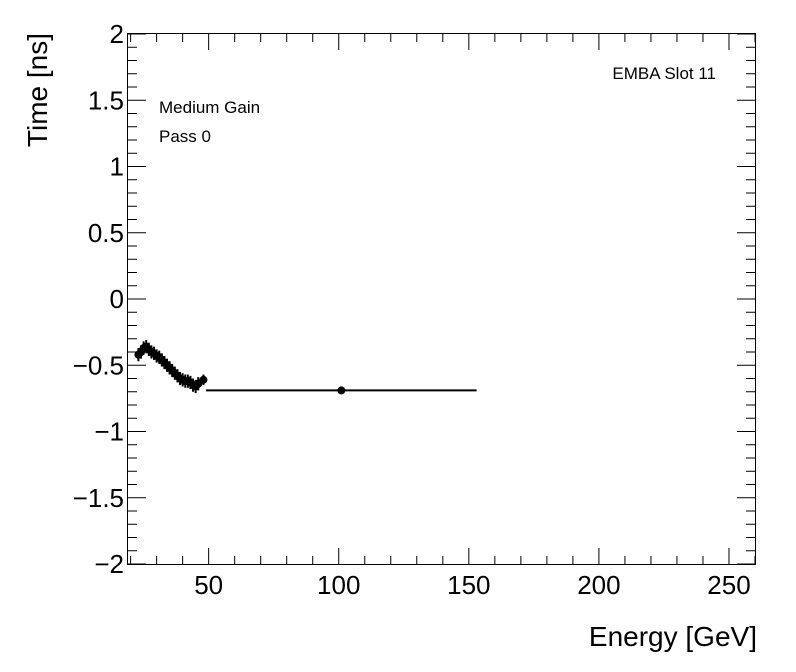 The image size is (796, 672). Describe the element at coordinates (109, 432) in the screenshot. I see `y-tick-label: −1` at that location.